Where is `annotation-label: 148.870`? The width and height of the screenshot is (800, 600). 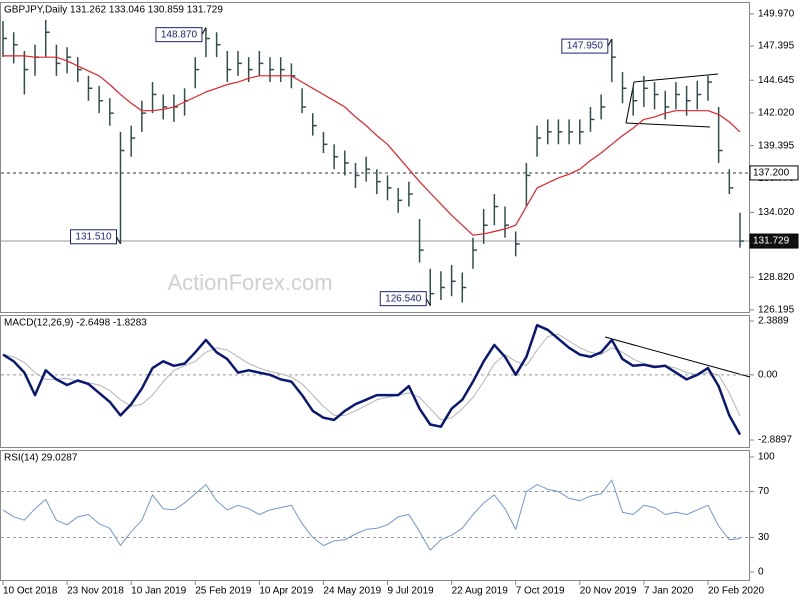
annotation-label: 148.870 is located at coordinates (179, 34).